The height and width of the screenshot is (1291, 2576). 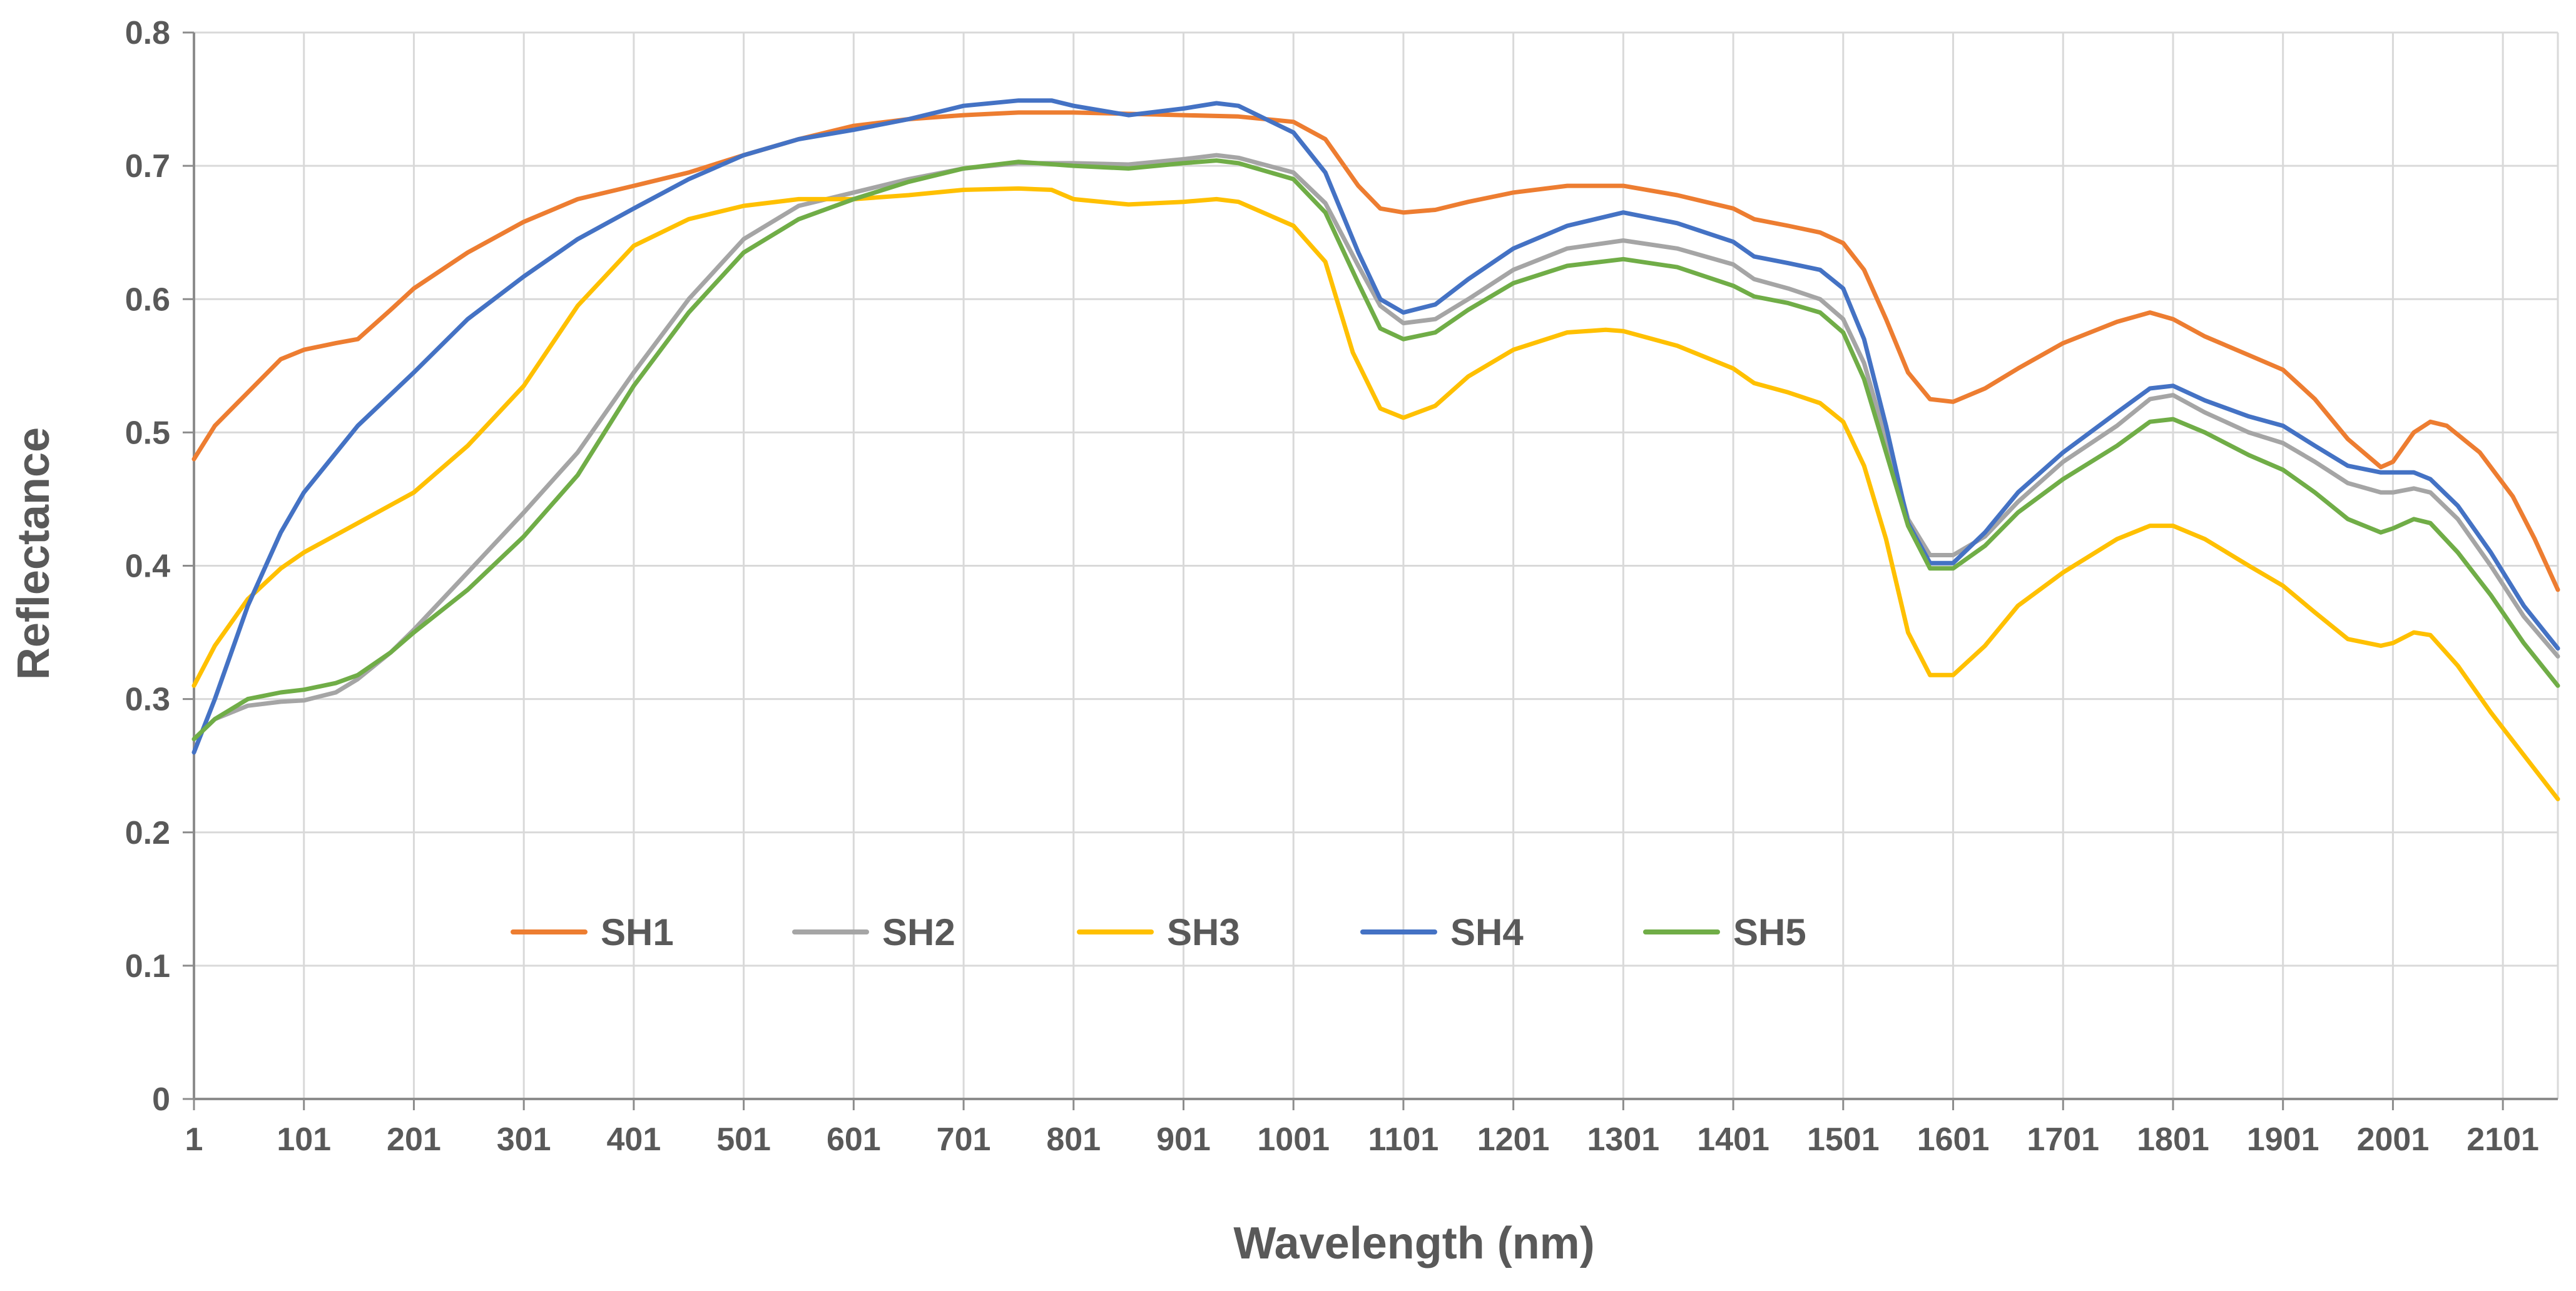 I want to click on legend-item-sh2: SH2, so click(x=874, y=932).